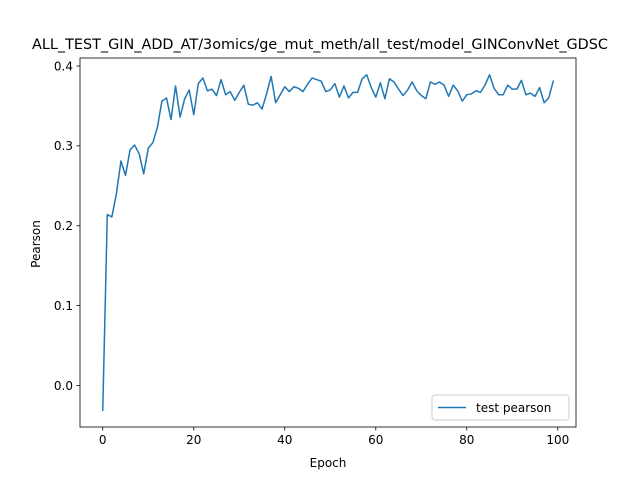 The width and height of the screenshot is (640, 480). I want to click on y-axis-label: Pearson, so click(36, 244).